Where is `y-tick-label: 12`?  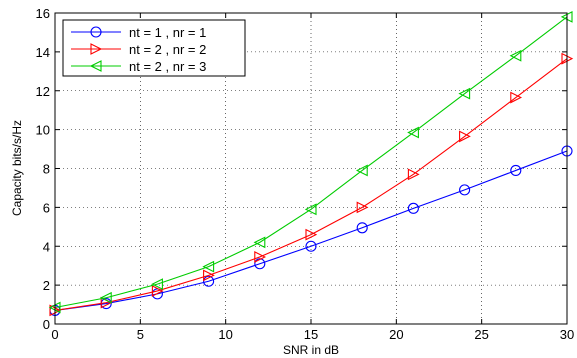 y-tick-label: 12 is located at coordinates (43, 91).